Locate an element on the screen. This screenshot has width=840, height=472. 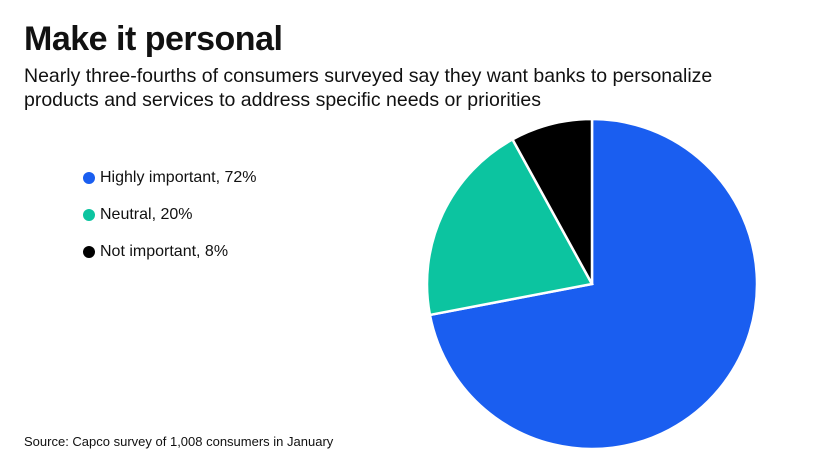
legend-label: Not important, 8% is located at coordinates (164, 251).